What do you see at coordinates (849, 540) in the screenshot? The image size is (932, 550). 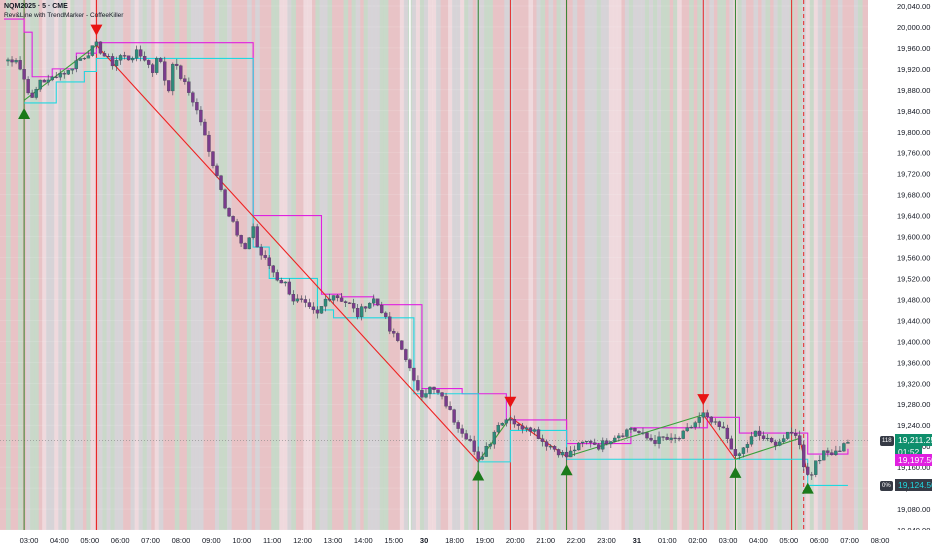 I see `time-tick-label: 07:00` at bounding box center [849, 540].